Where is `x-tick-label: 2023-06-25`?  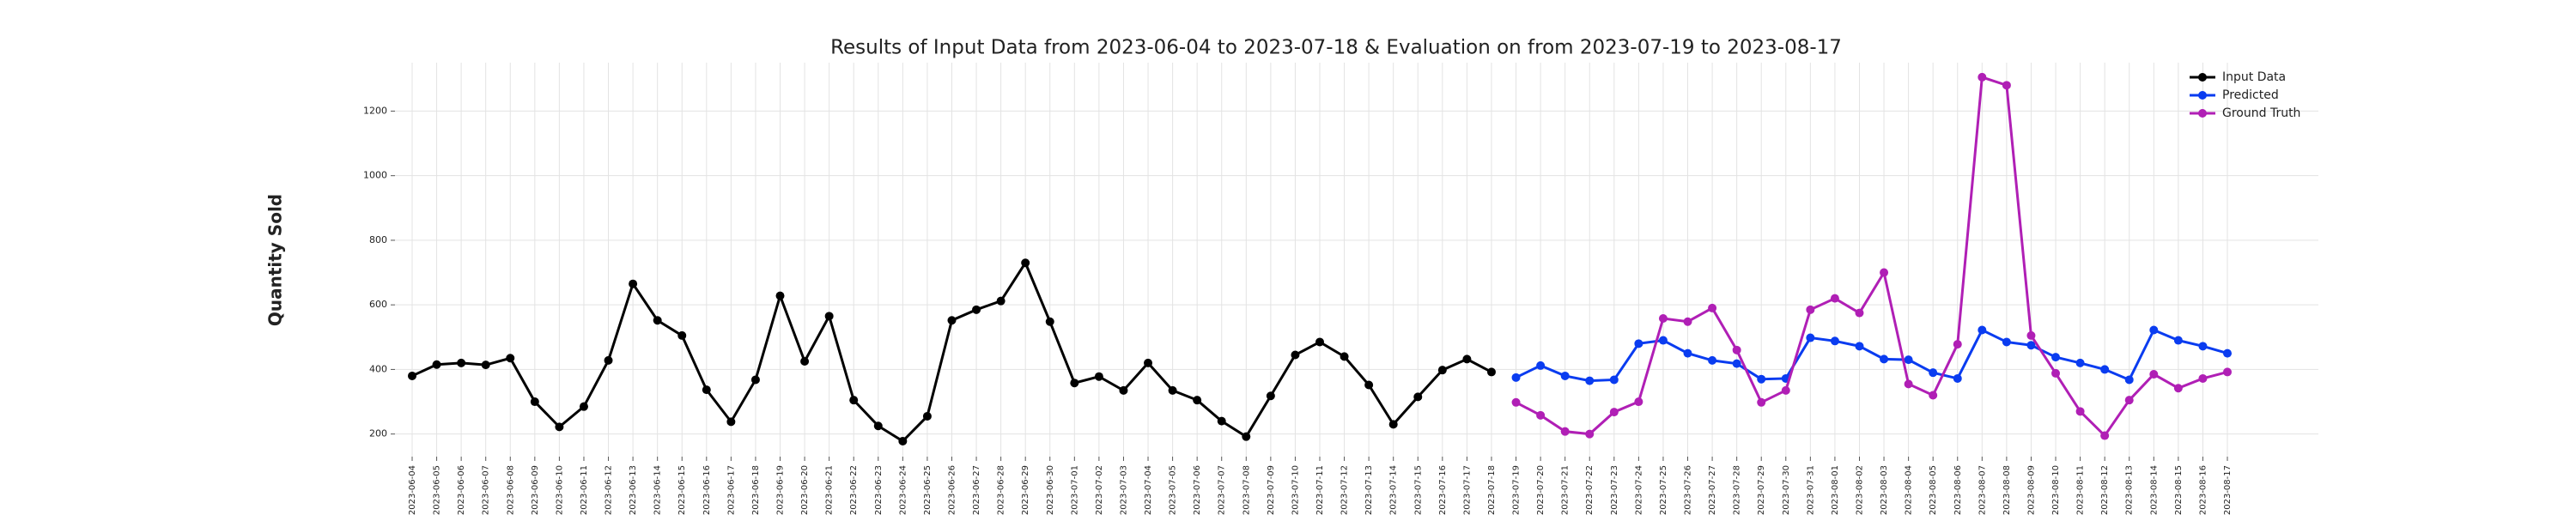
x-tick-label: 2023-06-25 is located at coordinates (928, 490).